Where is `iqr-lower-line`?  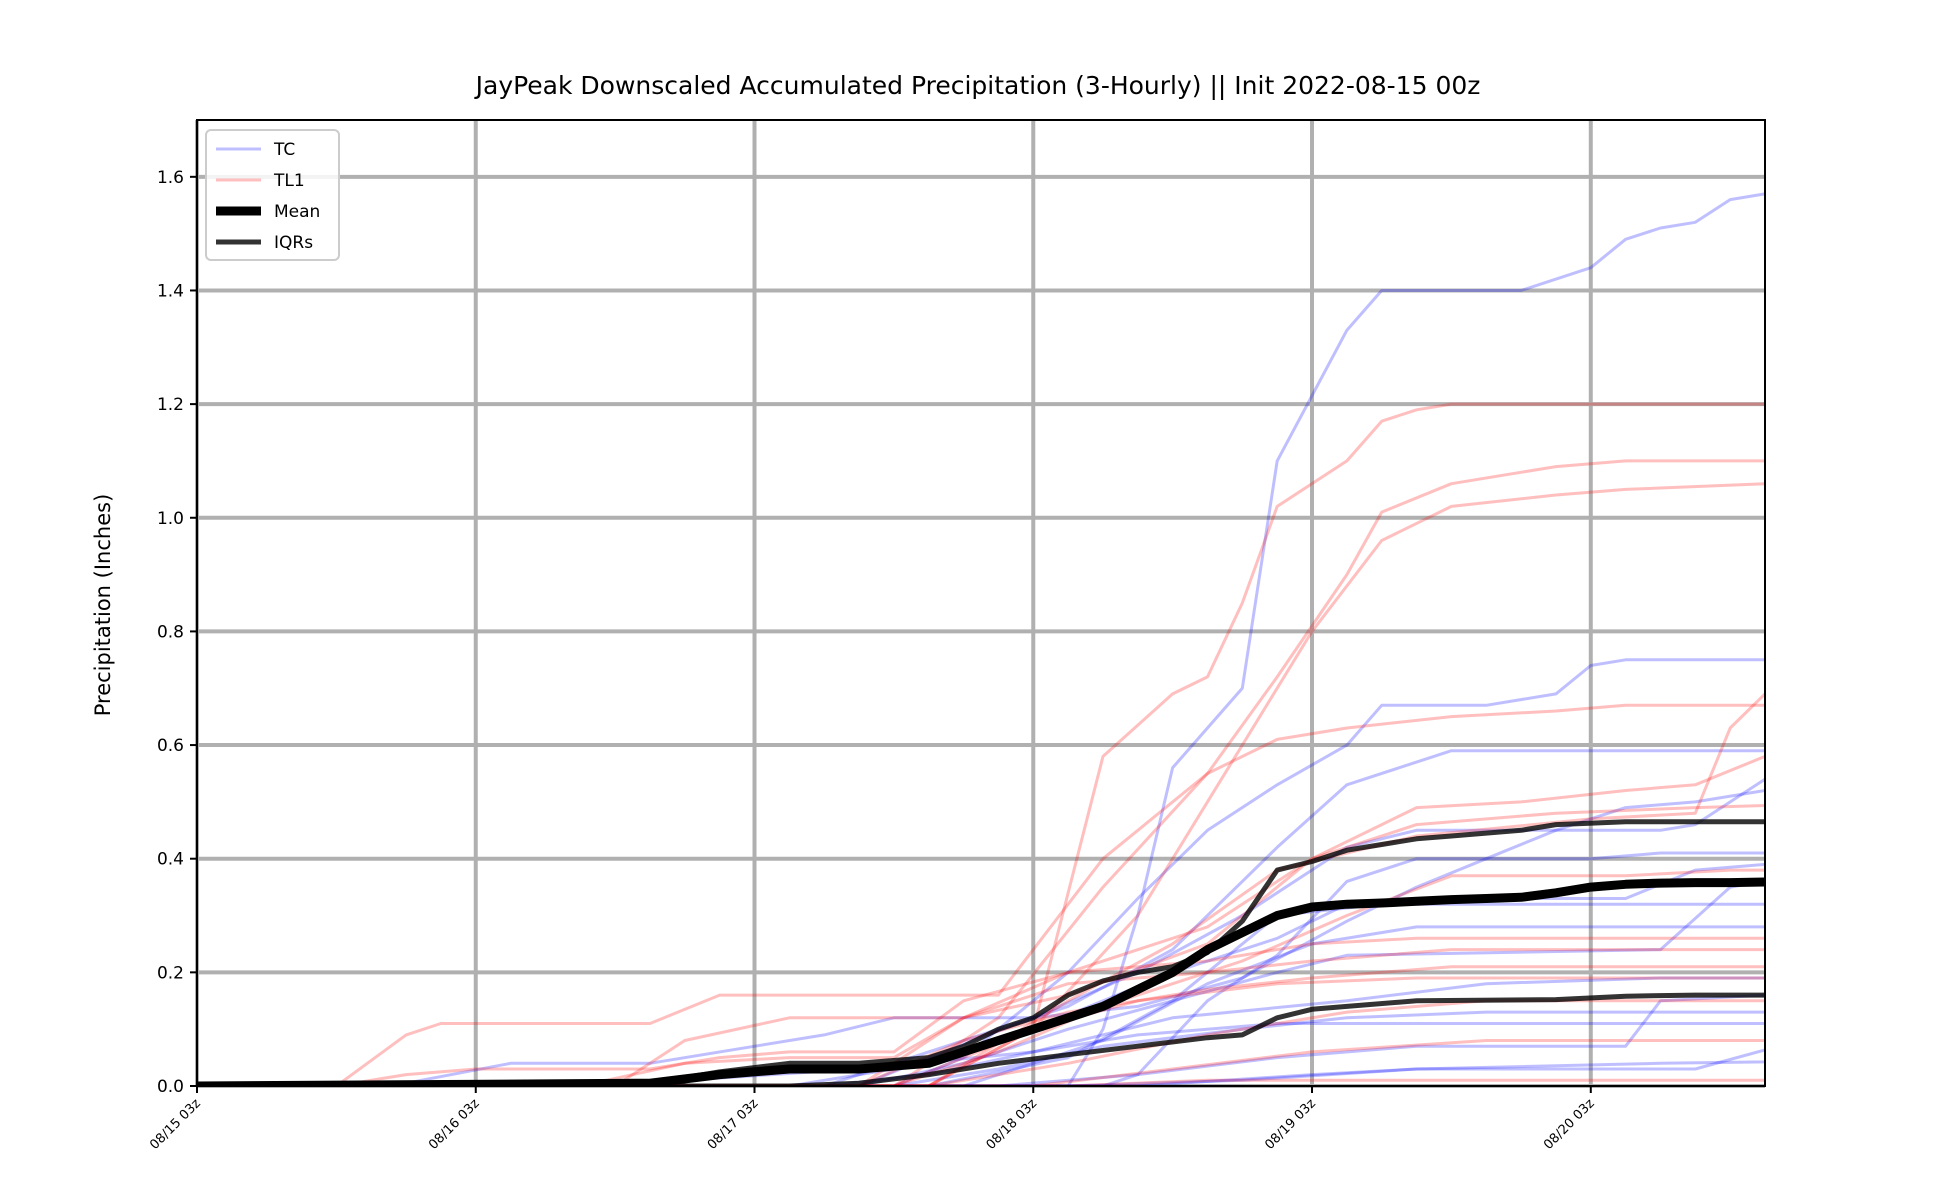
iqr-lower-line is located at coordinates (981, 1039).